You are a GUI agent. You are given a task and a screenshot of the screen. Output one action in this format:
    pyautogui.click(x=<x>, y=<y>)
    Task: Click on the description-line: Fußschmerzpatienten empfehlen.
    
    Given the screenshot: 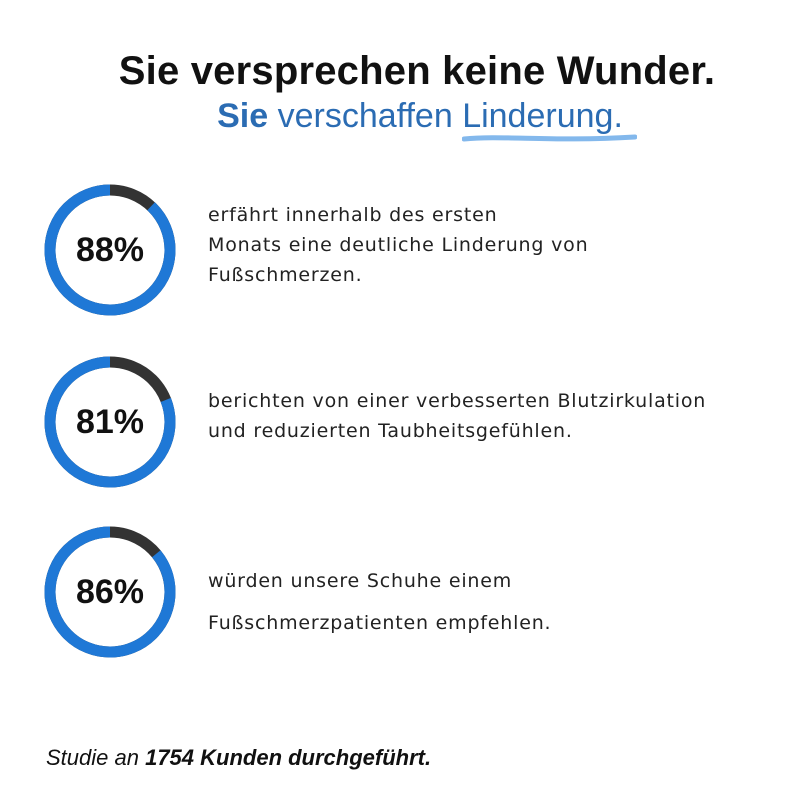 What is the action you would take?
    pyautogui.click(x=380, y=623)
    